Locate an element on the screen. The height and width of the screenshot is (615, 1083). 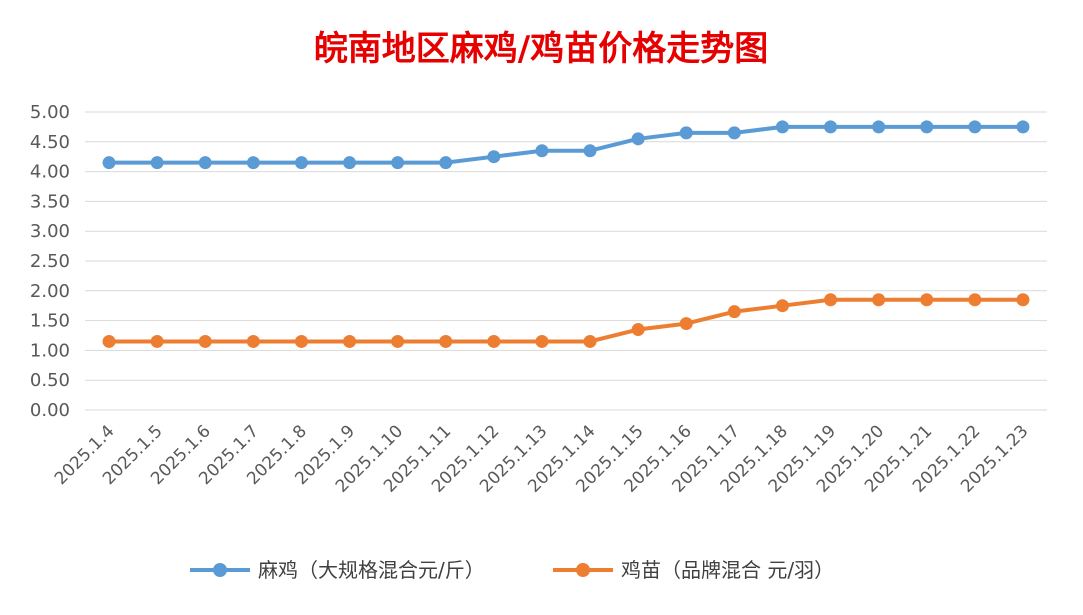
legend: 麻鸡（大规格混合元/斤） 鸡苗（品牌混合 元/羽） is located at coordinates (512, 570).